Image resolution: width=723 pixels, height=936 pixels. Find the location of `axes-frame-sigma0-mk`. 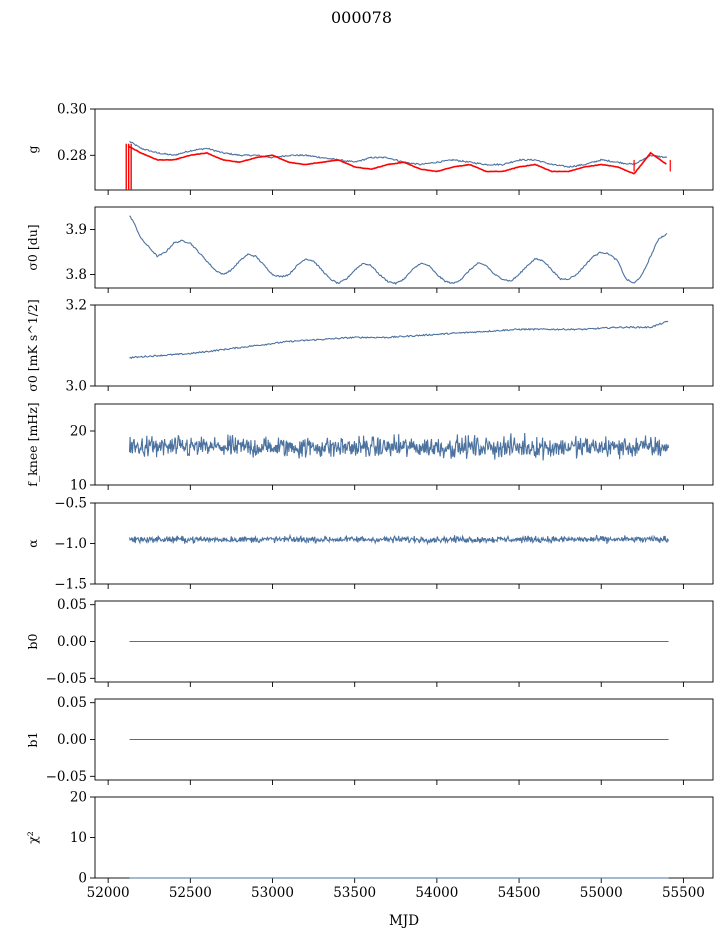

axes-frame-sigma0-mk is located at coordinates (404, 345).